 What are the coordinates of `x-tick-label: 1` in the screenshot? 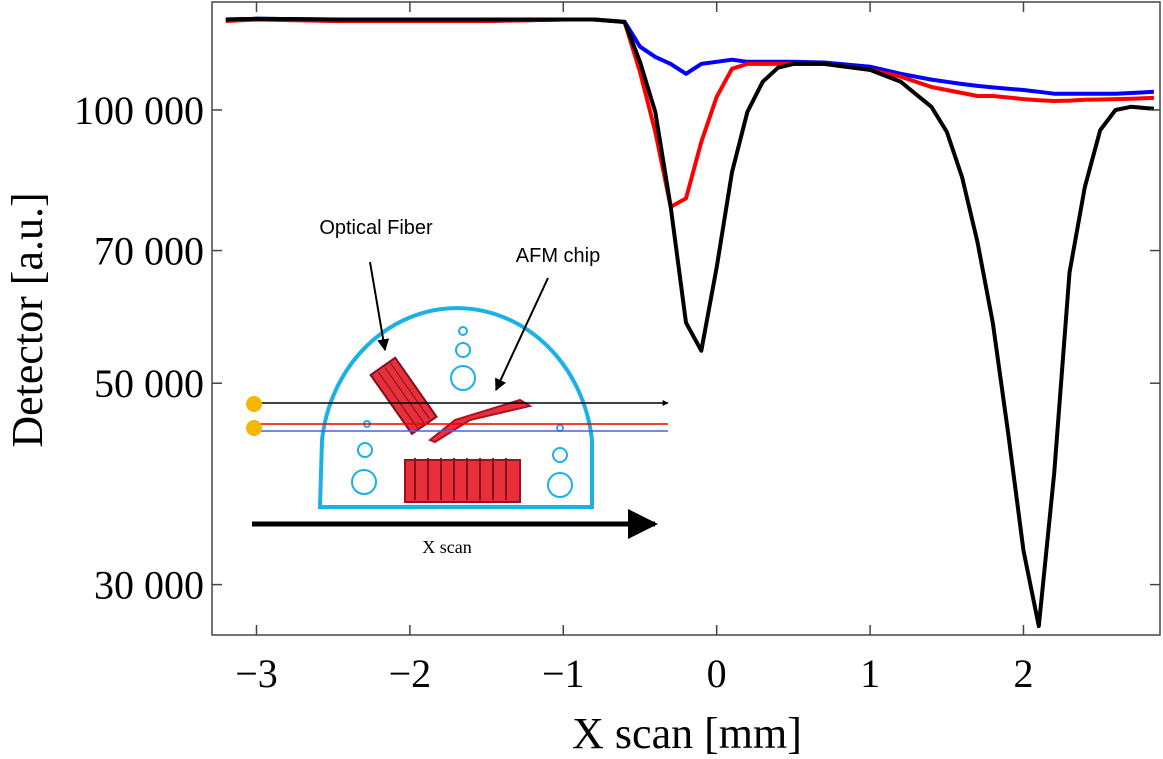 It's located at (870, 673).